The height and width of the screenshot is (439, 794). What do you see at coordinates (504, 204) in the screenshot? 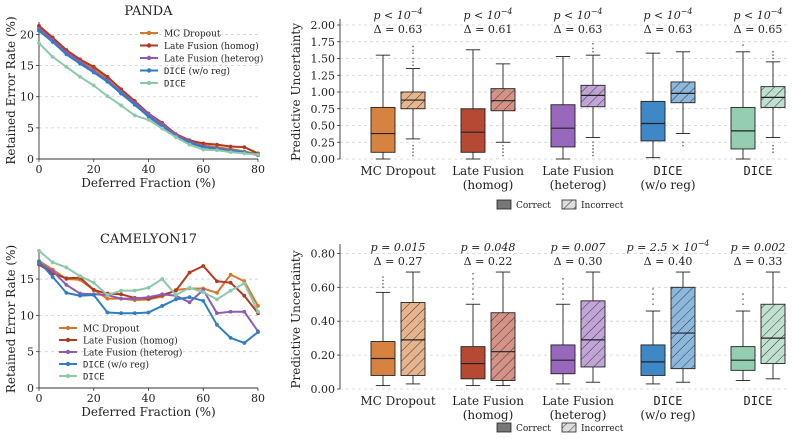
I see `legend-swatch-correct` at bounding box center [504, 204].